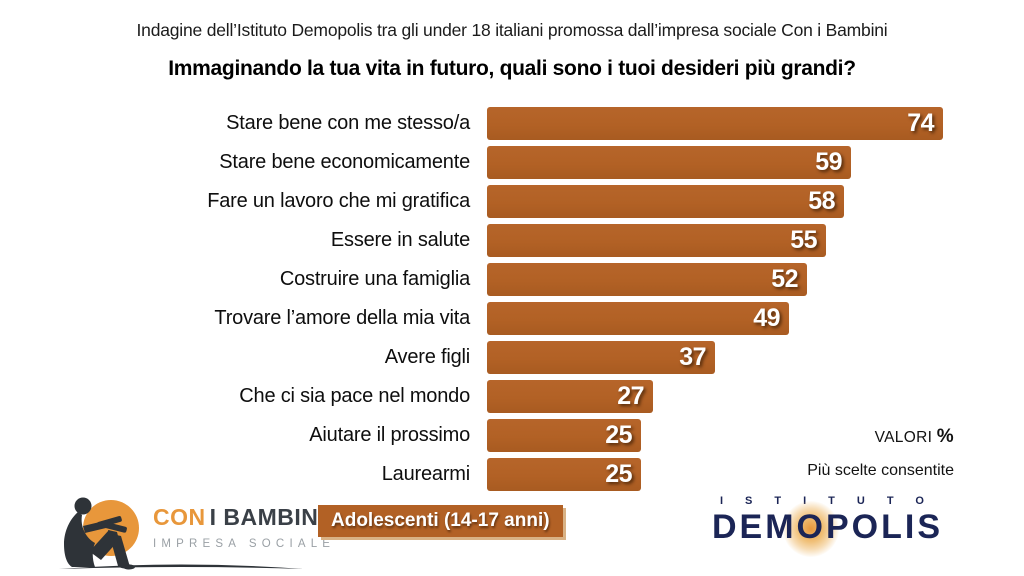  Describe the element at coordinates (630, 396) in the screenshot. I see `bar-value: 27` at that location.